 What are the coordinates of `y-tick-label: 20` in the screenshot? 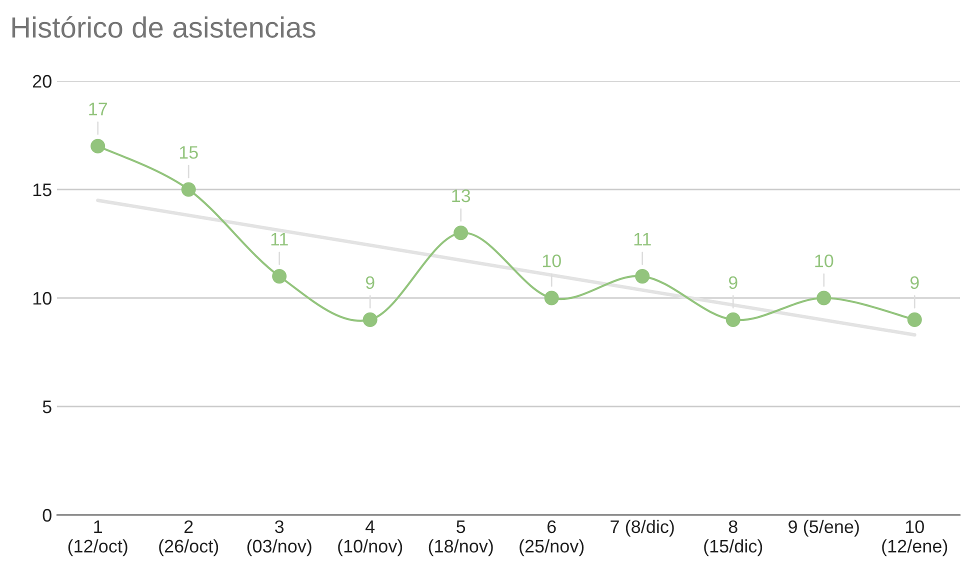 It's located at (42, 81).